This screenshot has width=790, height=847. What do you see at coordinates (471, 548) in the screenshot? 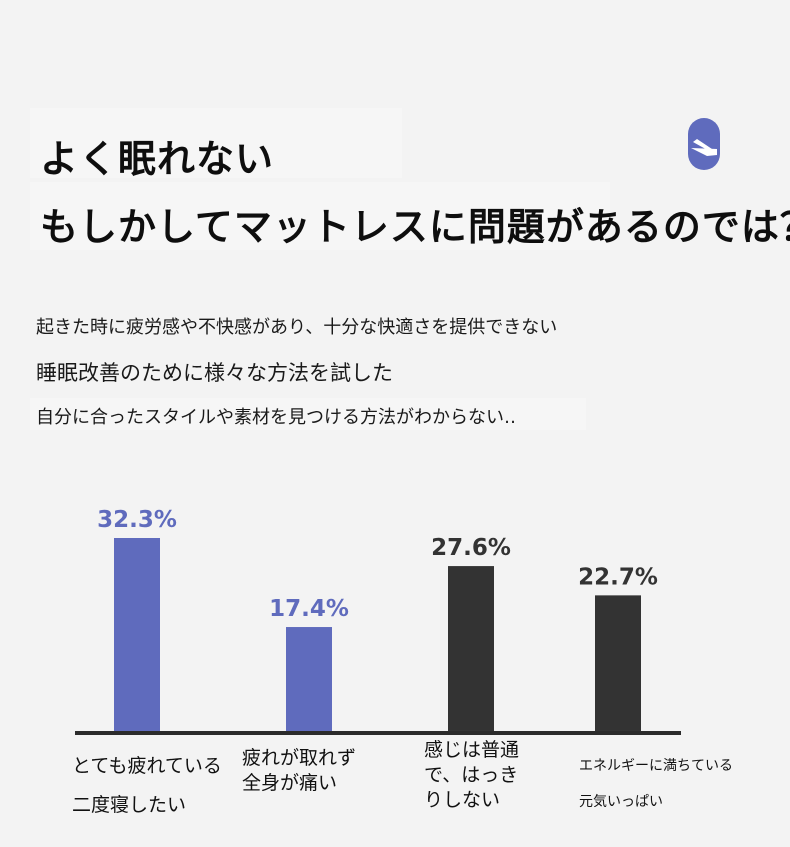
I see `bar-value-label-3: 27.6%` at bounding box center [471, 548].